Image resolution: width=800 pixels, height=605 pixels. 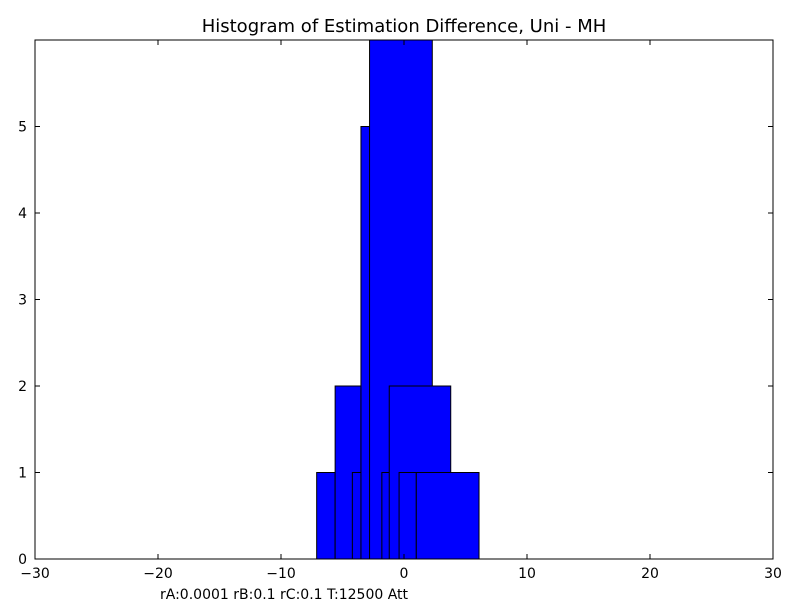 What do you see at coordinates (22, 128) in the screenshot?
I see `y-tick-label: 5` at bounding box center [22, 128].